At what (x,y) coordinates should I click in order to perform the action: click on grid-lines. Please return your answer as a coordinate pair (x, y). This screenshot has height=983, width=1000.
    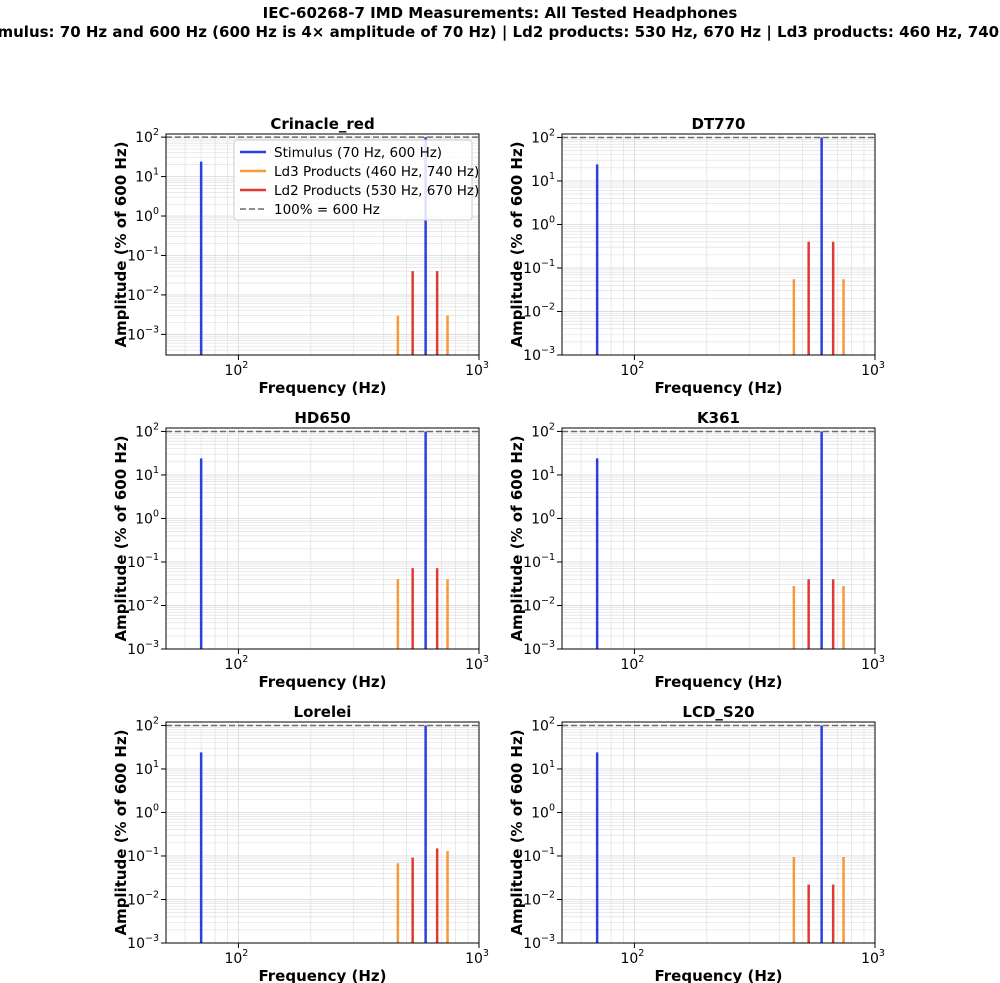
    Looking at the image, I should click on (718, 832).